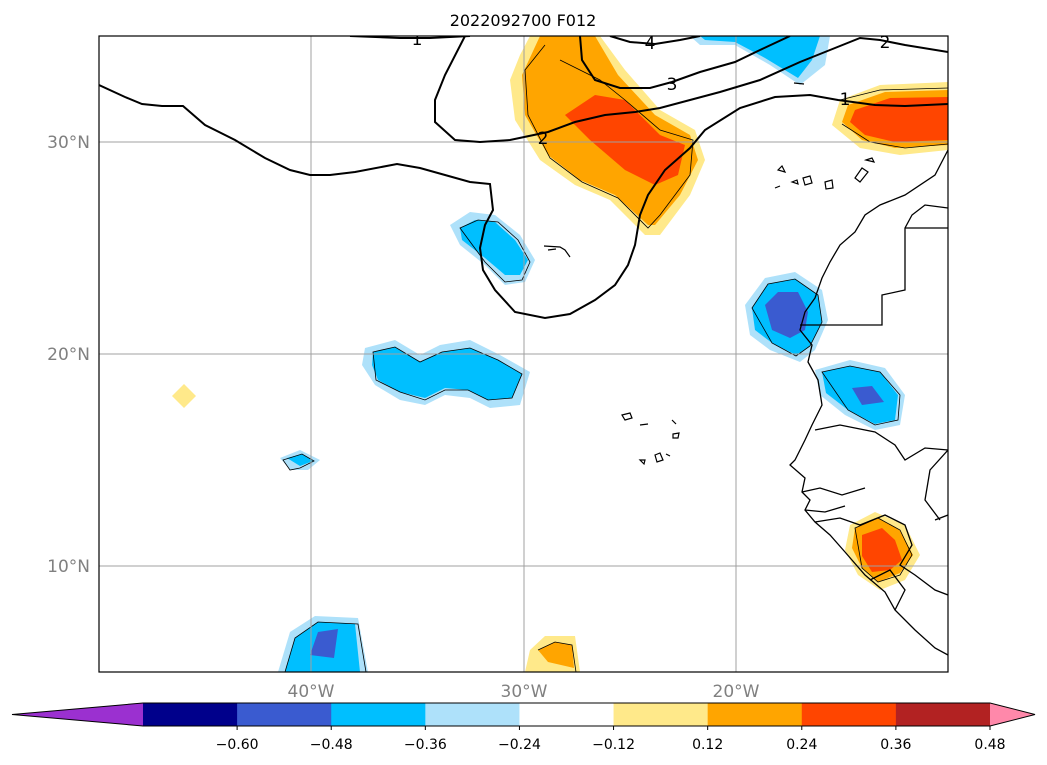 The image size is (1047, 765). I want to click on border-senegal-mali, so click(881, 442).